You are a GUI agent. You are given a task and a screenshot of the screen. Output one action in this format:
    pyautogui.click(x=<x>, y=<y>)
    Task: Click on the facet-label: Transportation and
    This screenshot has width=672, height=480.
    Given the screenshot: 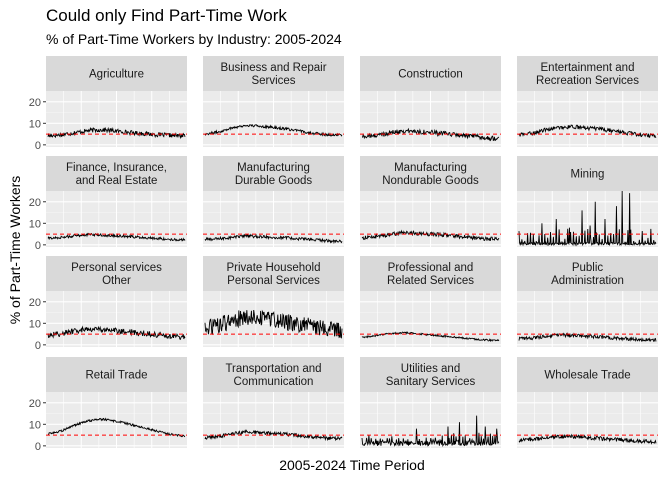 What is the action you would take?
    pyautogui.click(x=273, y=369)
    